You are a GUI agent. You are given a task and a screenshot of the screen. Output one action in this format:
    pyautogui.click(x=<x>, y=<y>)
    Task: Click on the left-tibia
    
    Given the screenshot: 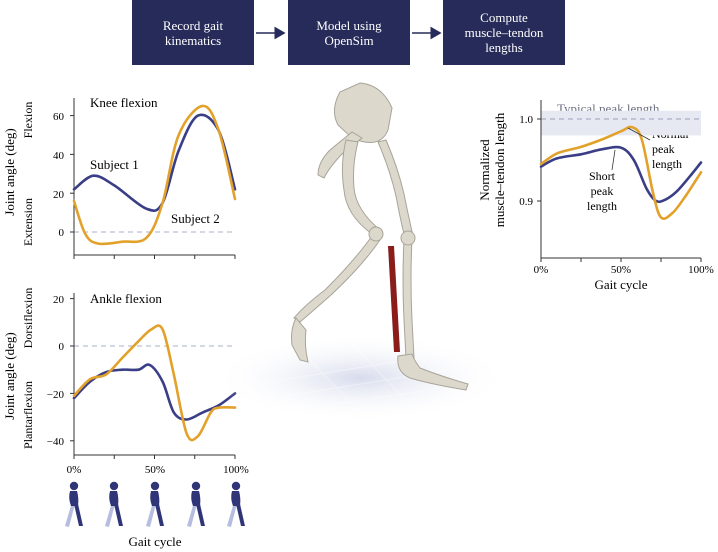 What is the action you would take?
    pyautogui.click(x=408, y=299)
    